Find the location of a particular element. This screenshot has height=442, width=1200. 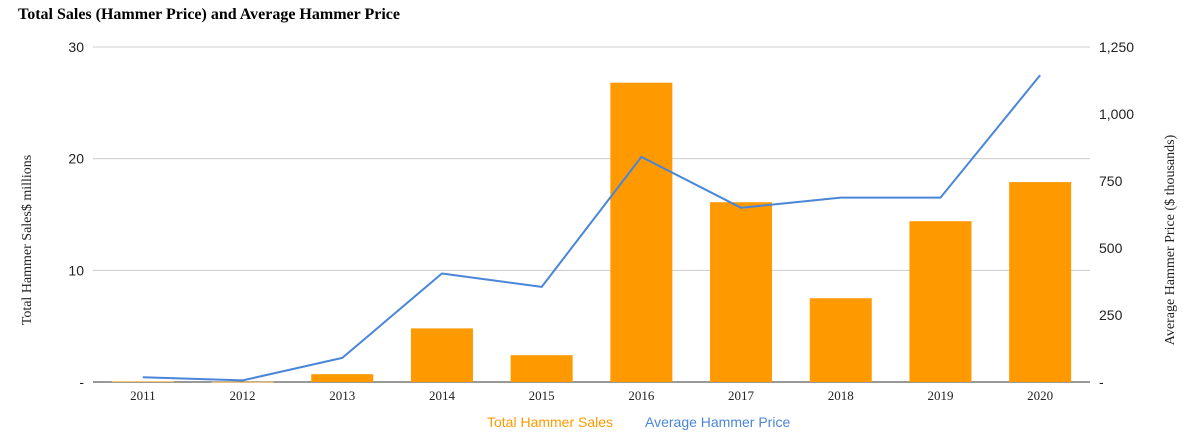

left-tick-label: 20 is located at coordinates (76, 159).